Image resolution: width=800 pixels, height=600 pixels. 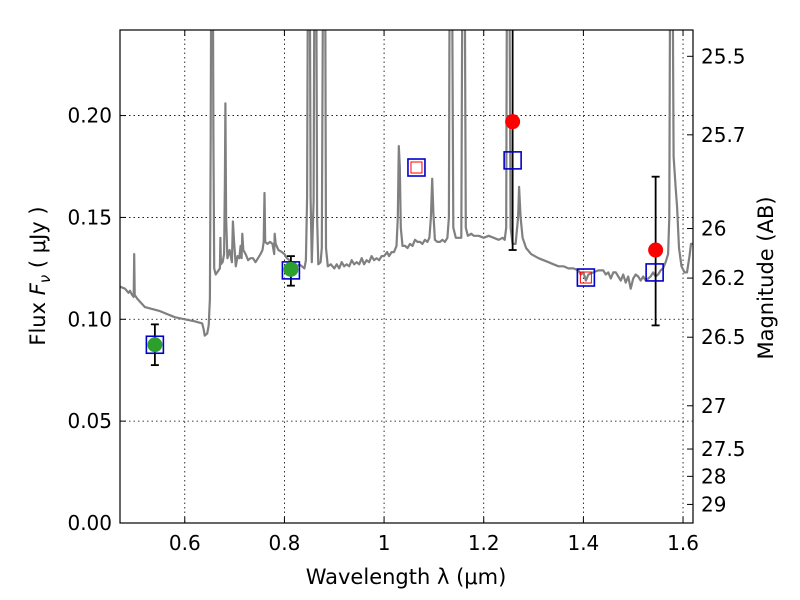 What do you see at coordinates (484, 543) in the screenshot?
I see `x-tick-label: 1.2` at bounding box center [484, 543].